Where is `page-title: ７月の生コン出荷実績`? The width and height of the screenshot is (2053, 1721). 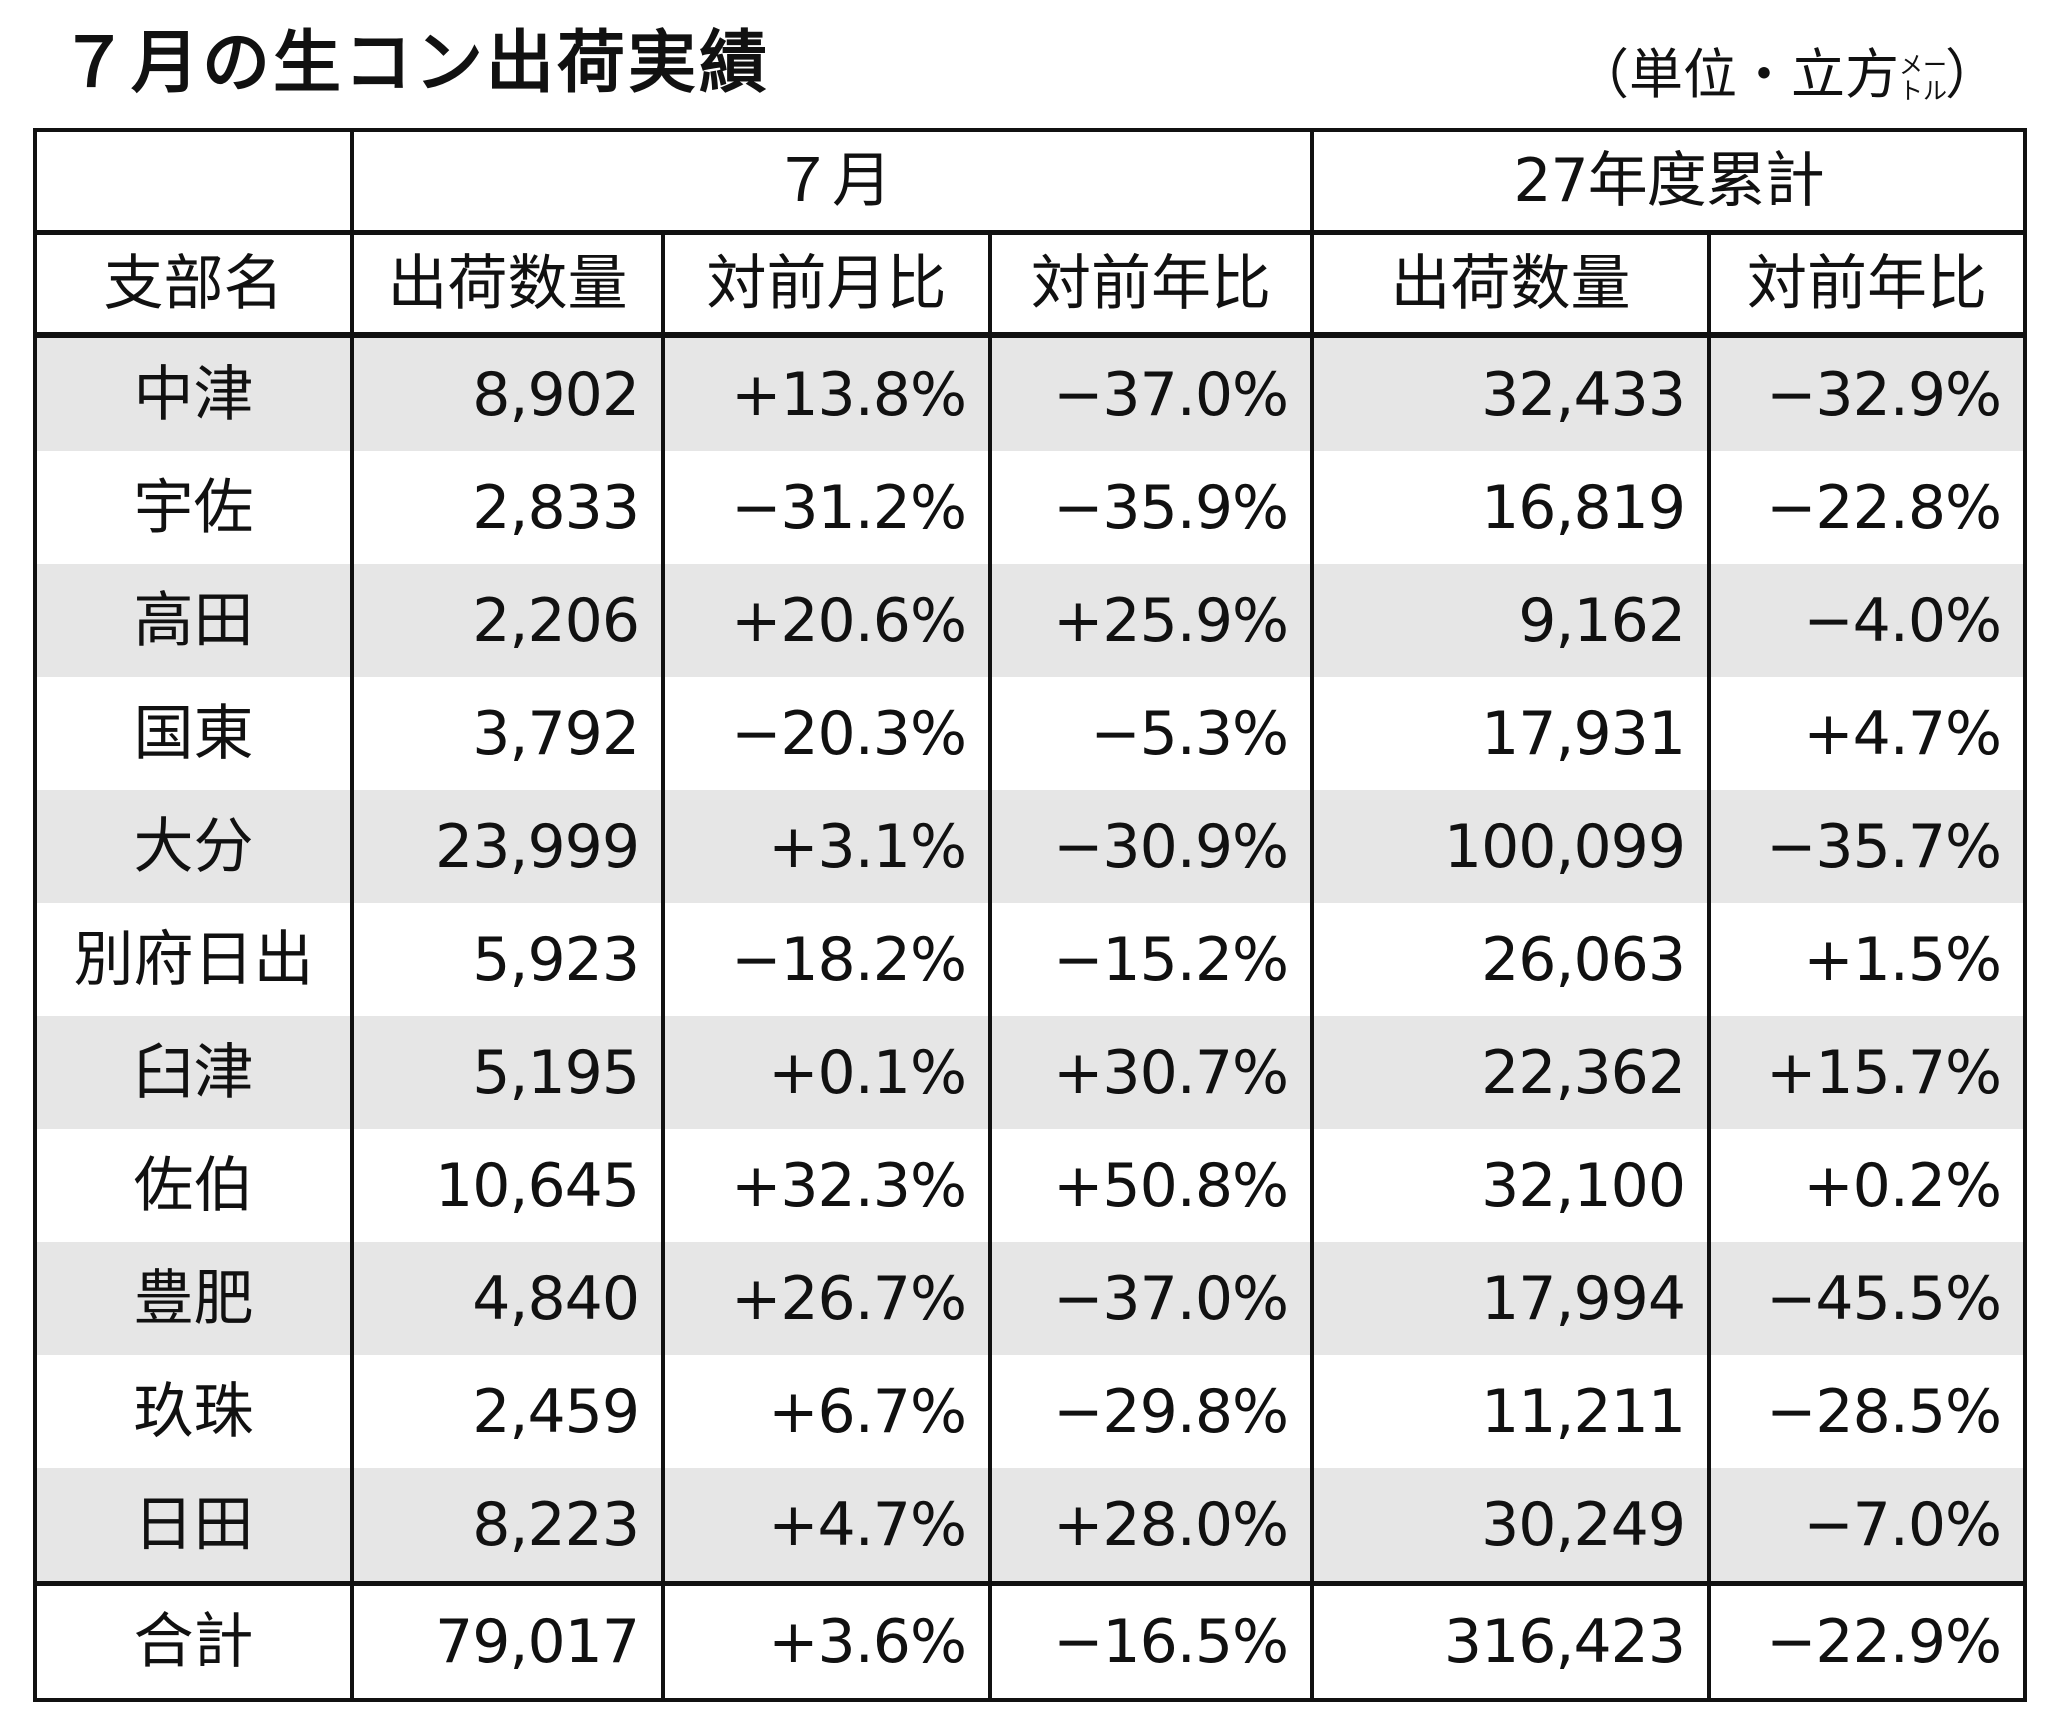 page-title: ７月の生コン出荷実績 is located at coordinates (415, 63).